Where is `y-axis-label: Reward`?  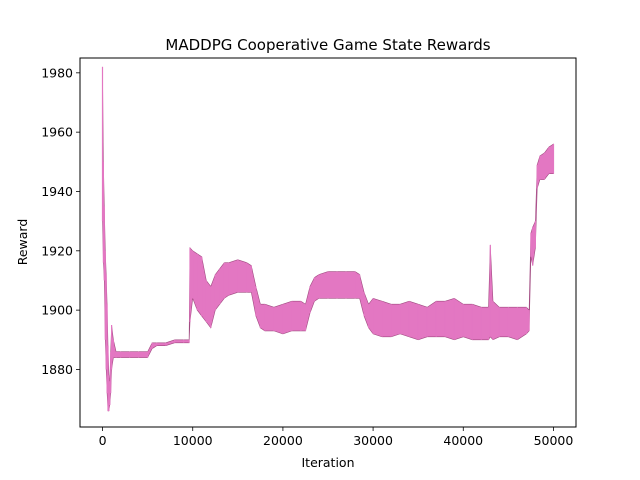
y-axis-label: Reward is located at coordinates (22, 242).